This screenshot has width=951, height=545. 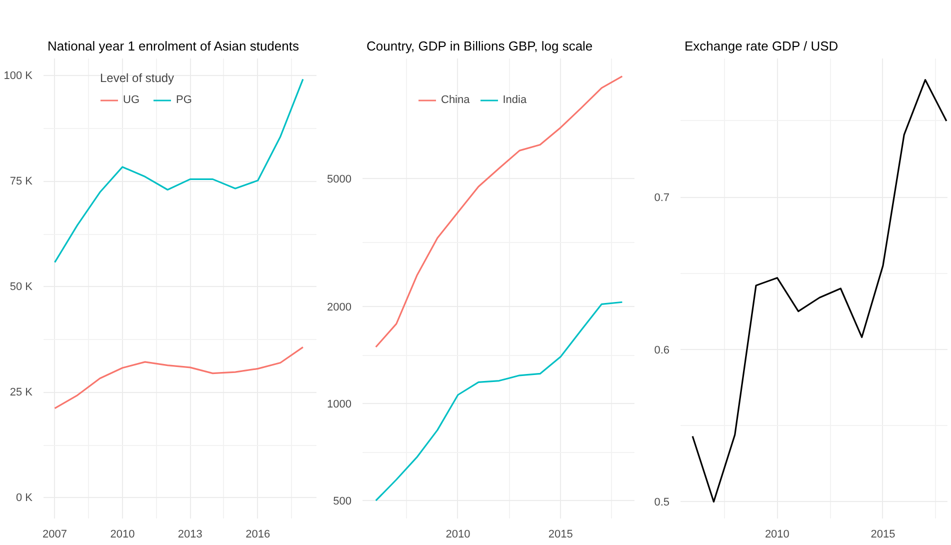 I want to click on y-tick-label: 5000, so click(x=339, y=180).